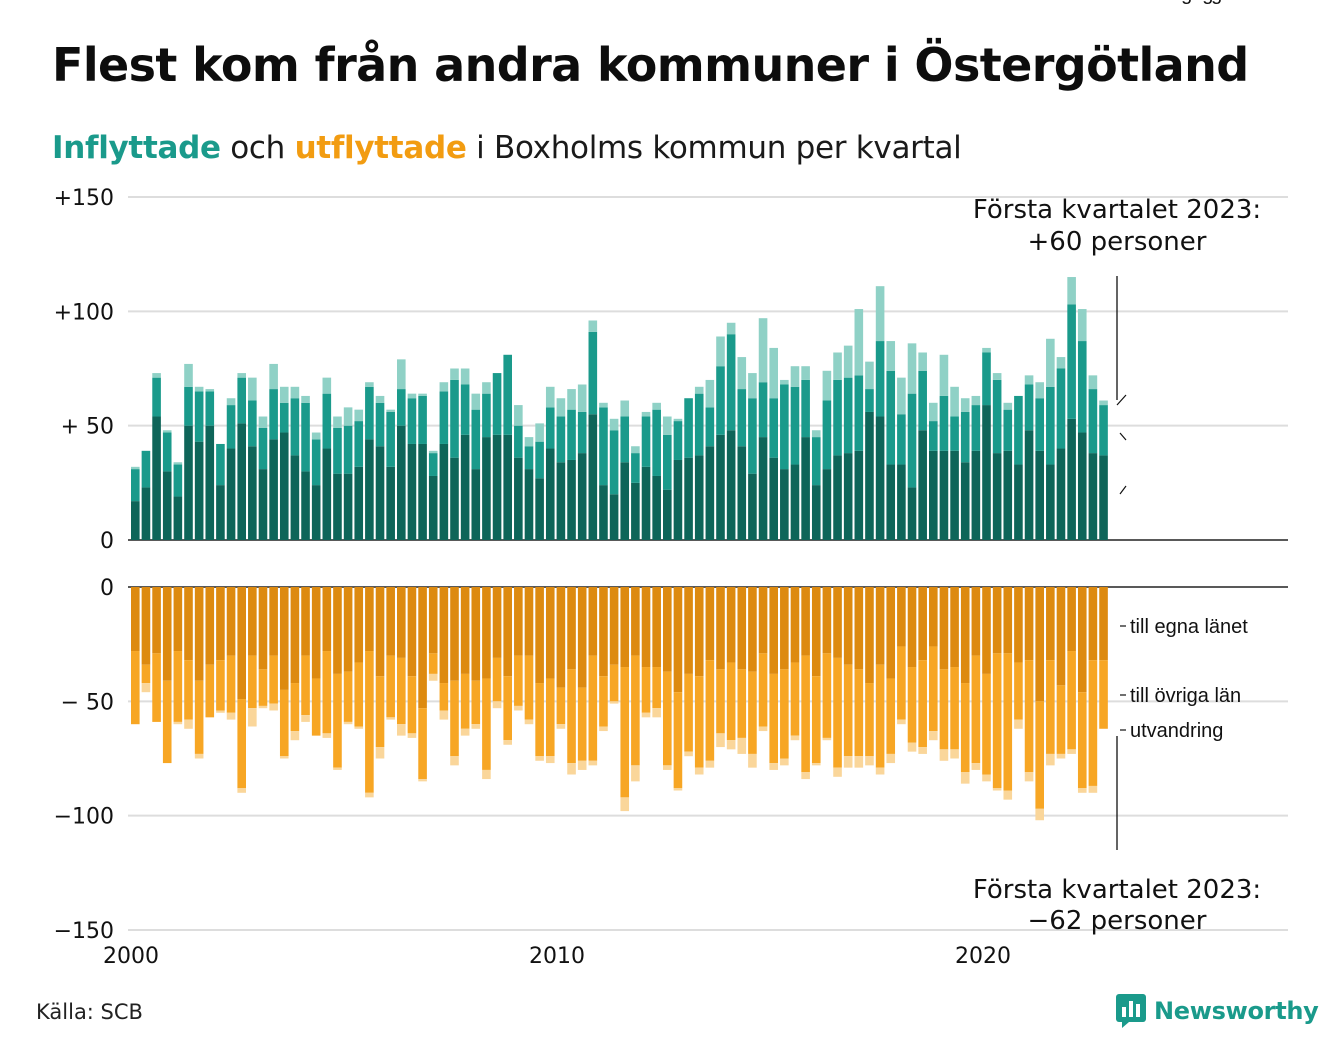 This screenshot has height=1060, width=1340. Describe the element at coordinates (84, 931) in the screenshot. I see `y-tick-bottom-3: −150` at that location.